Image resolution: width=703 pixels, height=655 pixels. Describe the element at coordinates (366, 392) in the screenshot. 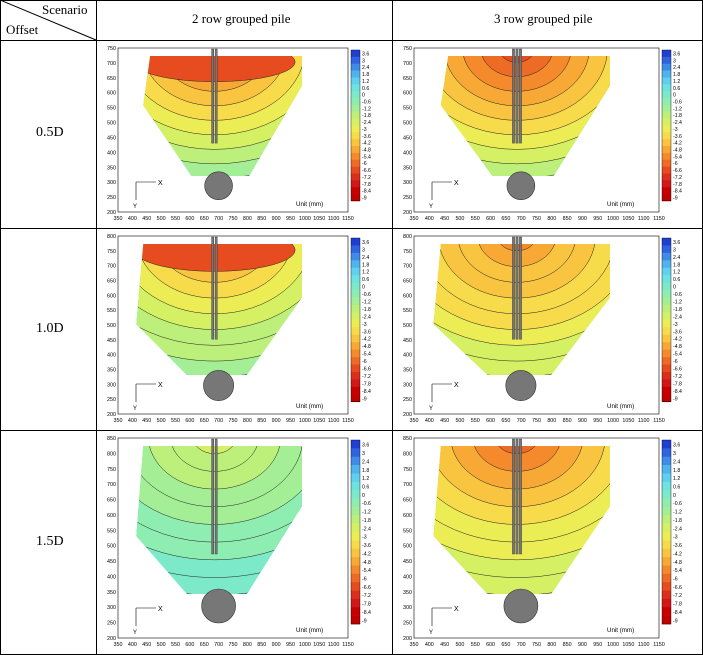

I see `colorbar-tick-label: -8.4` at that location.